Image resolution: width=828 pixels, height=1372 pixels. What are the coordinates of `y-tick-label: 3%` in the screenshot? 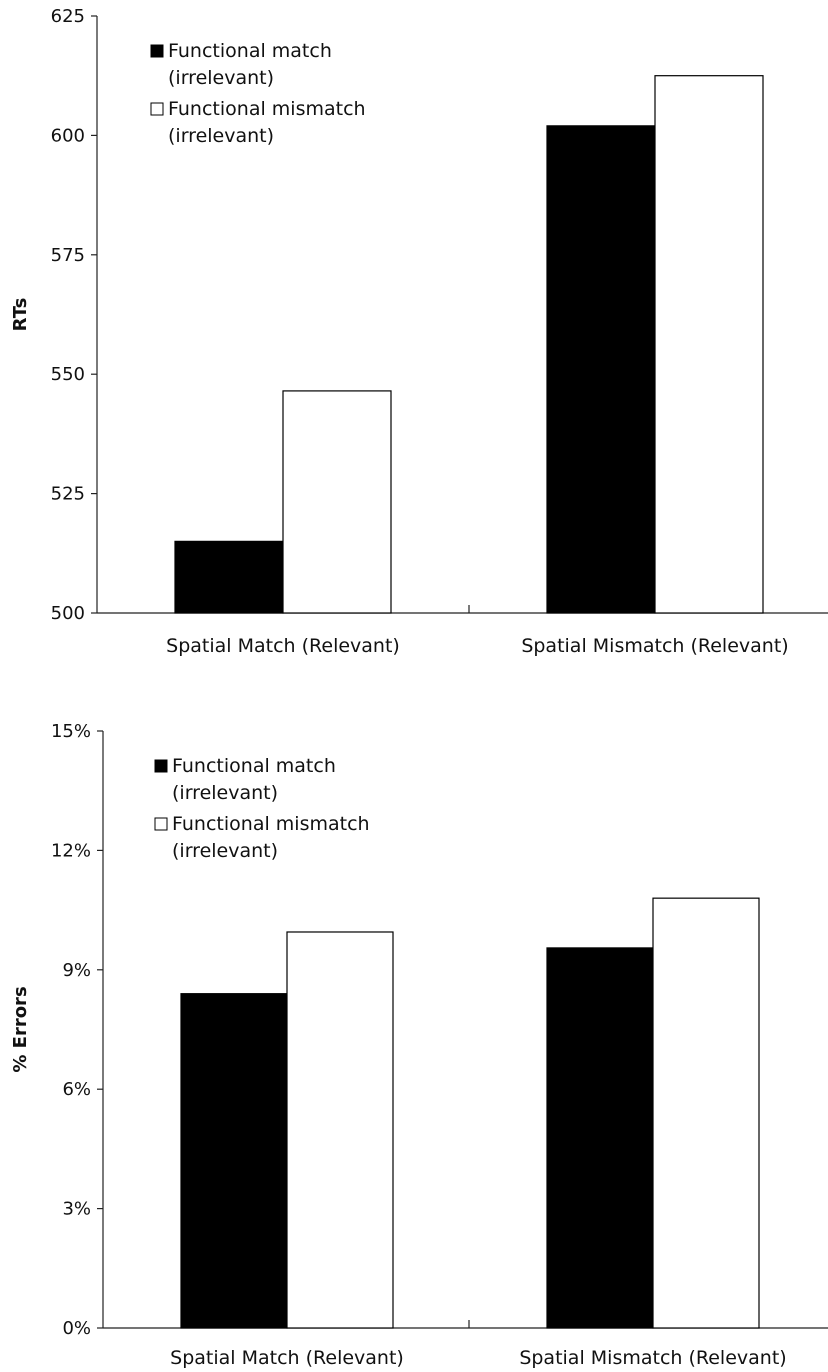 It's located at (76, 1209).